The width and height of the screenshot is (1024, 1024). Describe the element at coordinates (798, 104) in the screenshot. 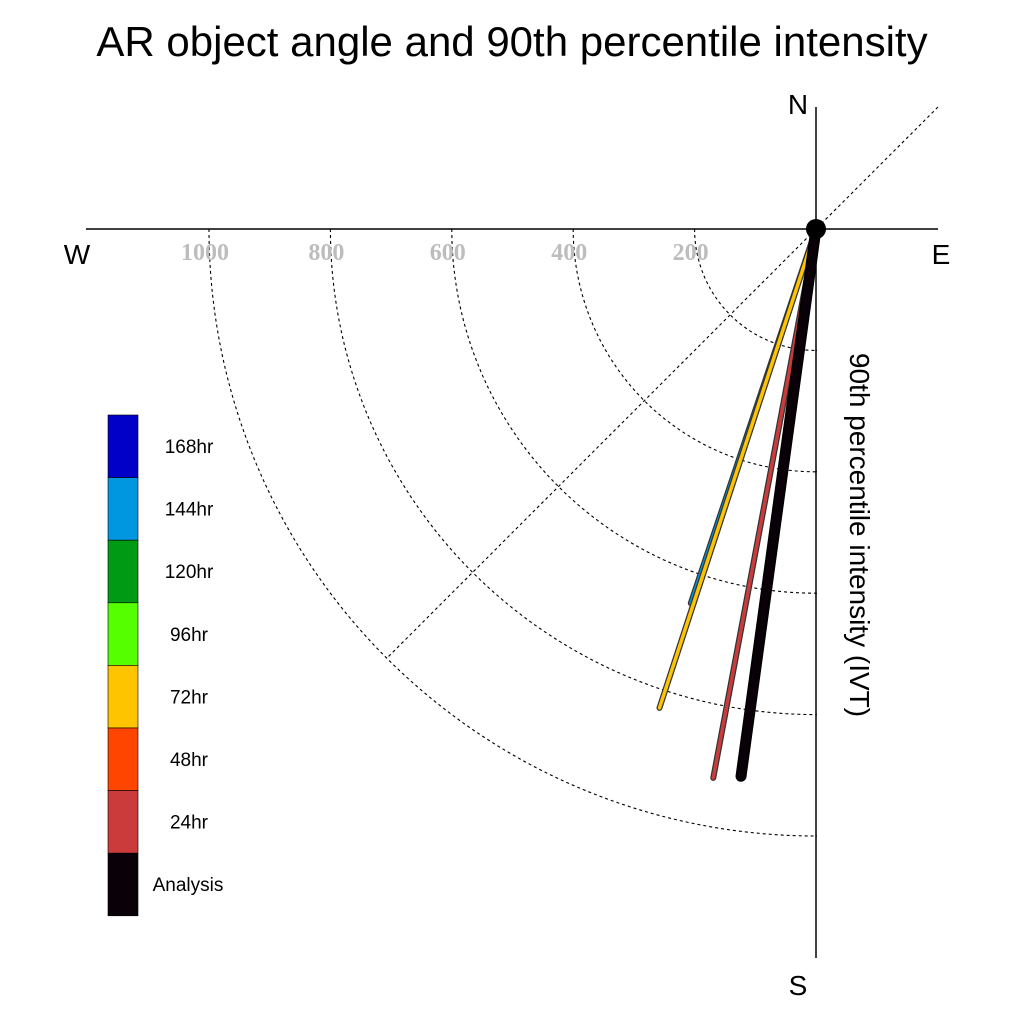

I see `compass-north-label: N` at that location.